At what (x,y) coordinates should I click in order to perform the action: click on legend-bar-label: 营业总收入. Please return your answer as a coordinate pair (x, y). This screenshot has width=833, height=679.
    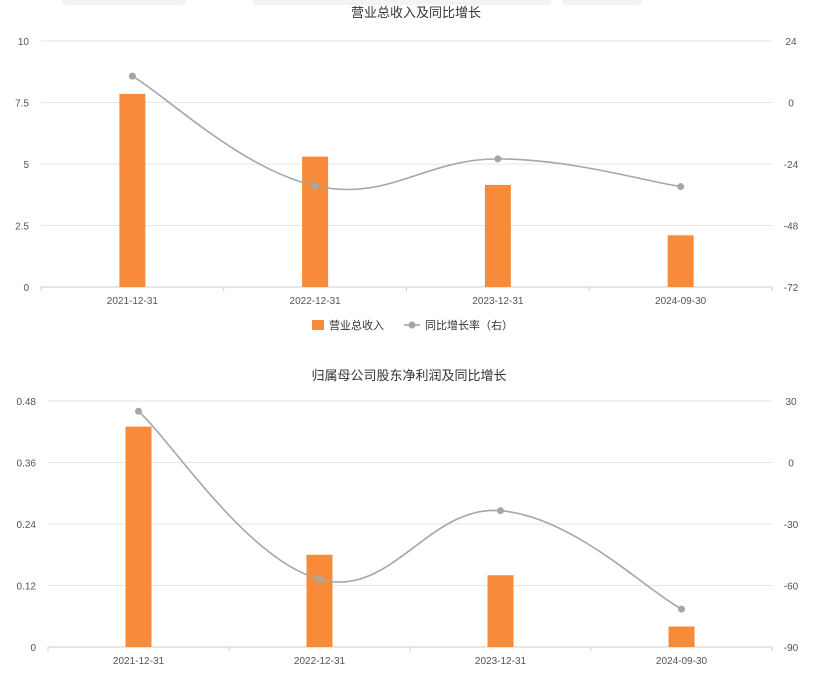
    Looking at the image, I should click on (356, 325).